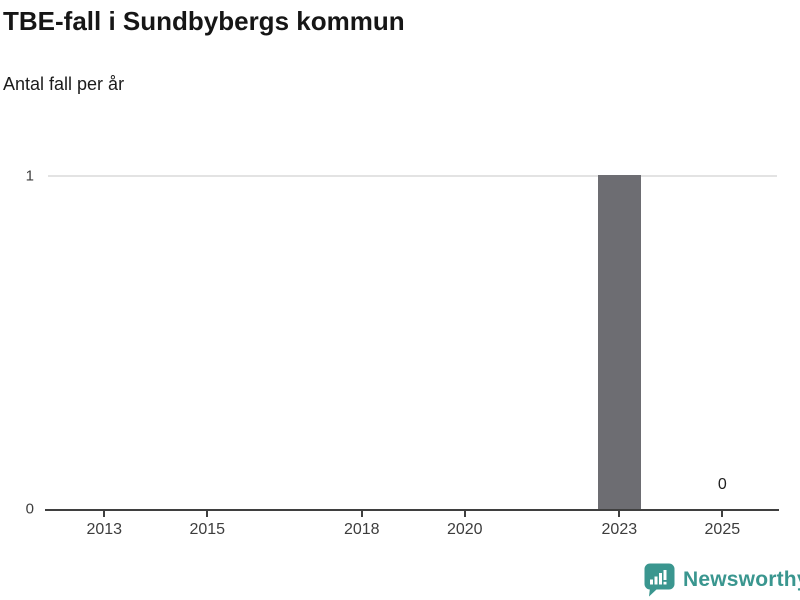 The width and height of the screenshot is (800, 600). Describe the element at coordinates (412, 176) in the screenshot. I see `gridline-y1` at that location.